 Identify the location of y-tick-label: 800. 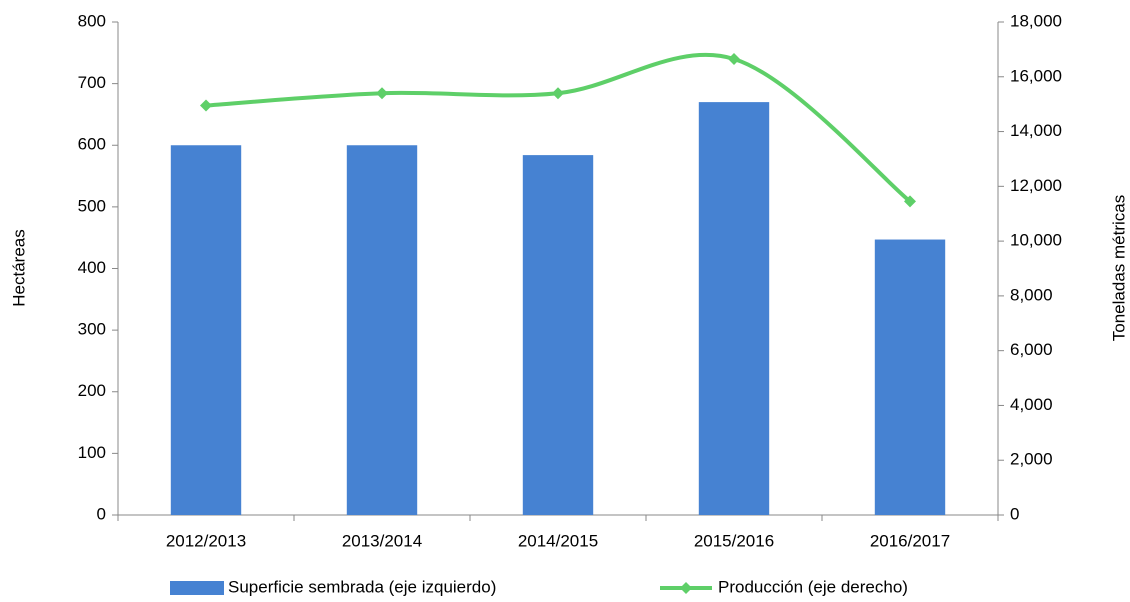
(92, 20).